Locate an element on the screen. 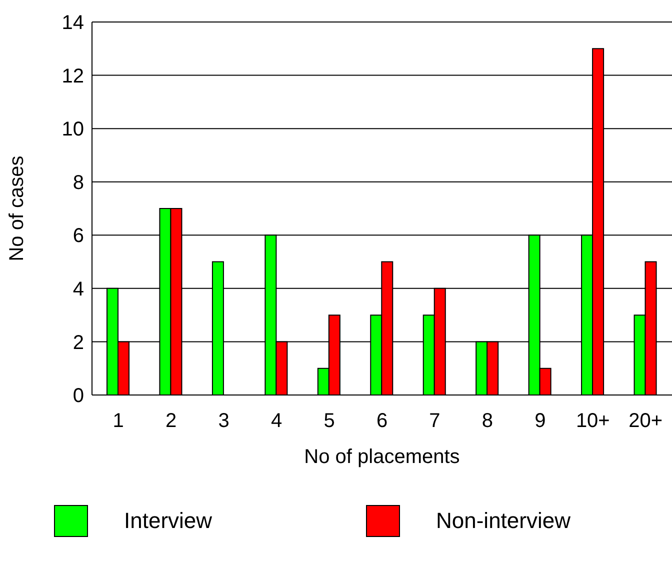 Image resolution: width=672 pixels, height=571 pixels. x-axis-title: No of placements is located at coordinates (382, 457).